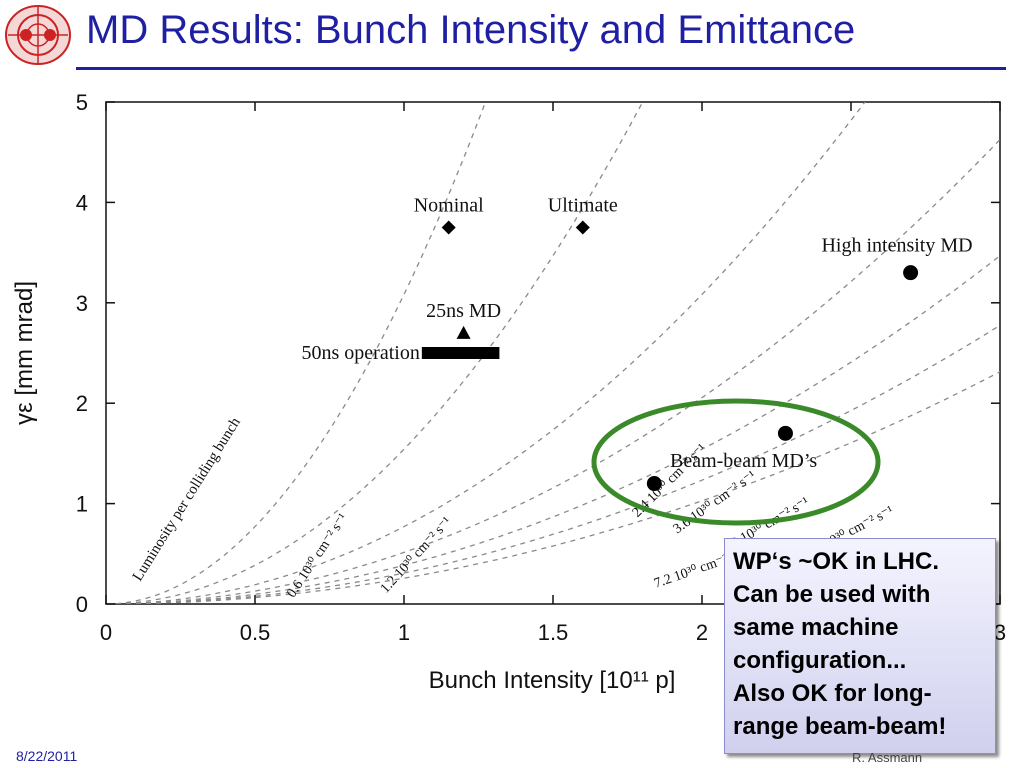  What do you see at coordinates (887, 757) in the screenshot?
I see `slide-author: R. Assmann` at bounding box center [887, 757].